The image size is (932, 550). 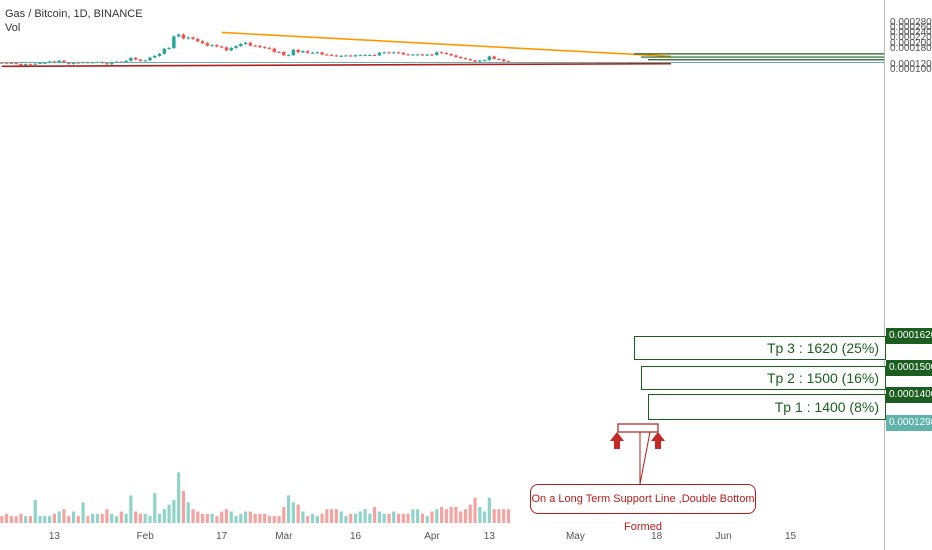 I want to click on date-tick: Mar, so click(x=284, y=536).